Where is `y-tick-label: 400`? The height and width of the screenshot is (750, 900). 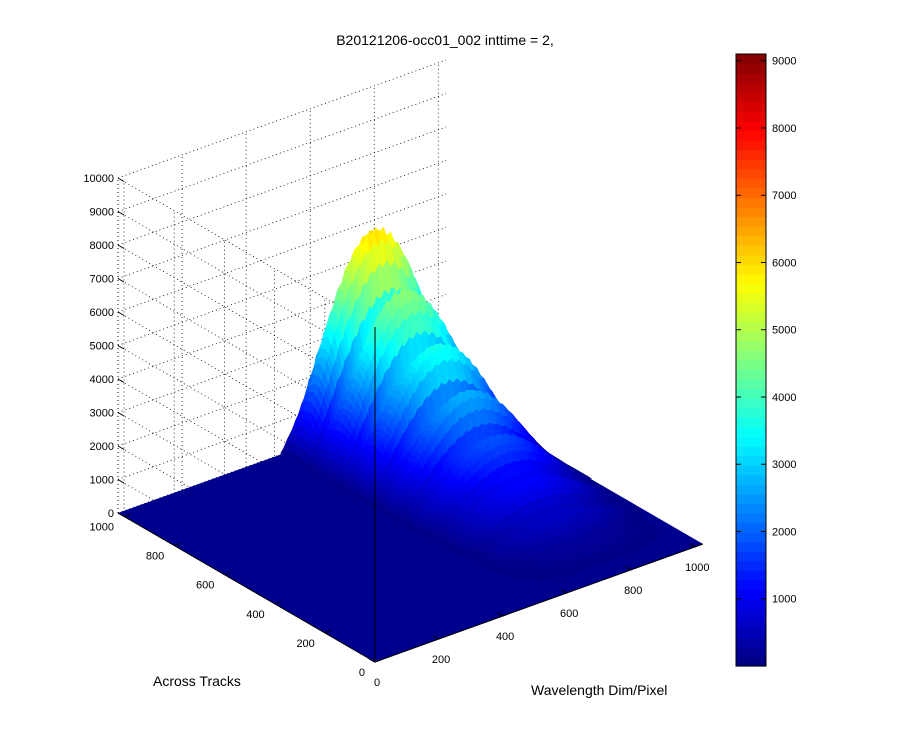
y-tick-label: 400 is located at coordinates (255, 615).